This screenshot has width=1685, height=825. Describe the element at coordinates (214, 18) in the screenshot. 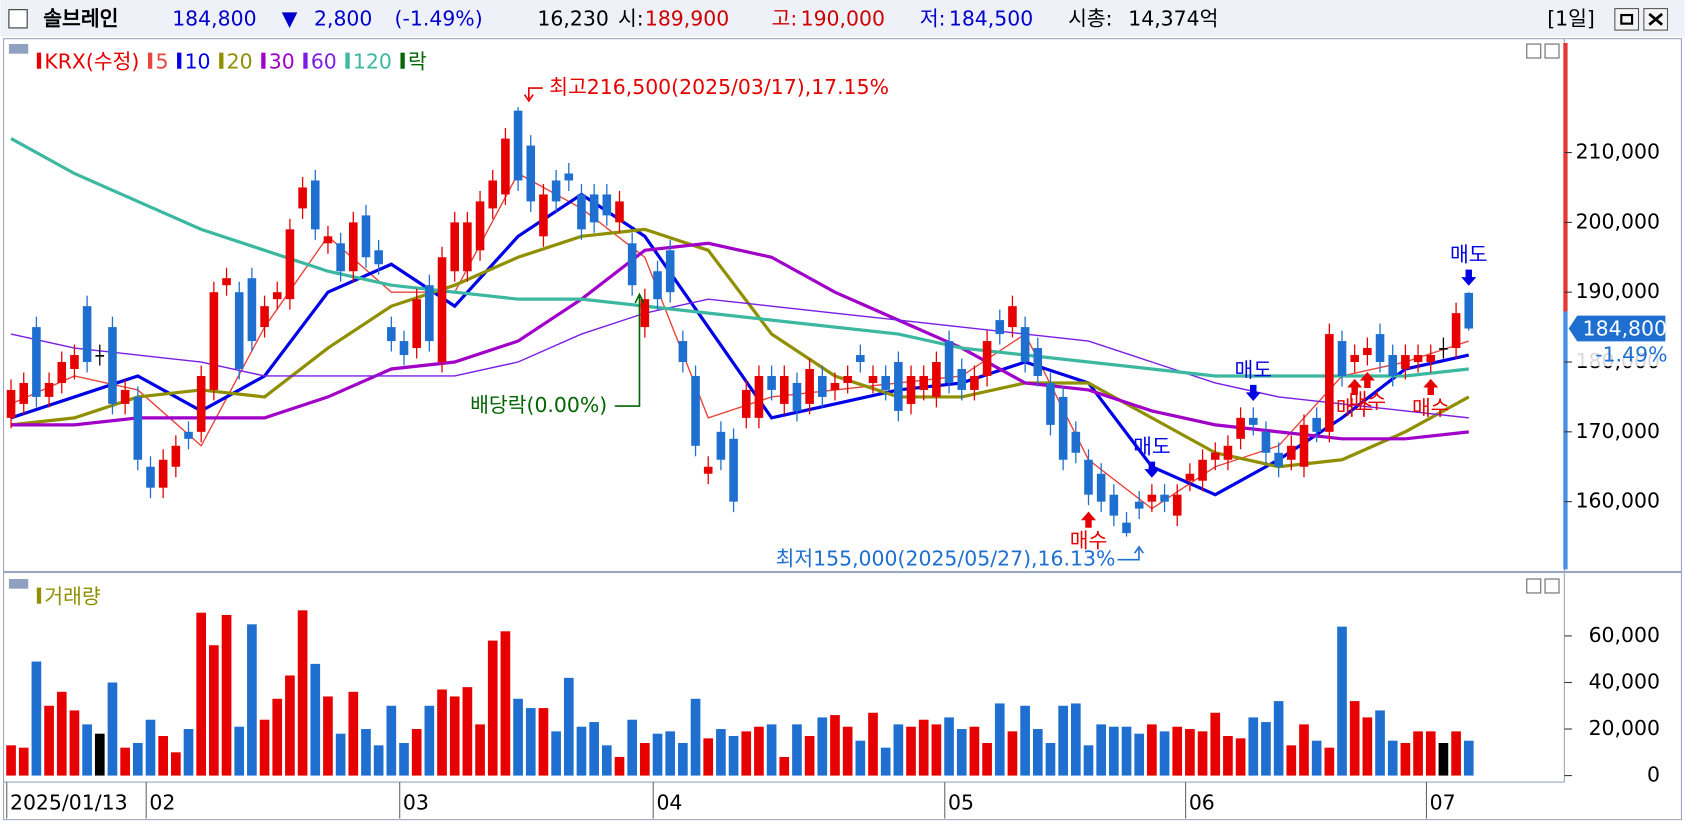

I see `header-text: 184,800` at that location.